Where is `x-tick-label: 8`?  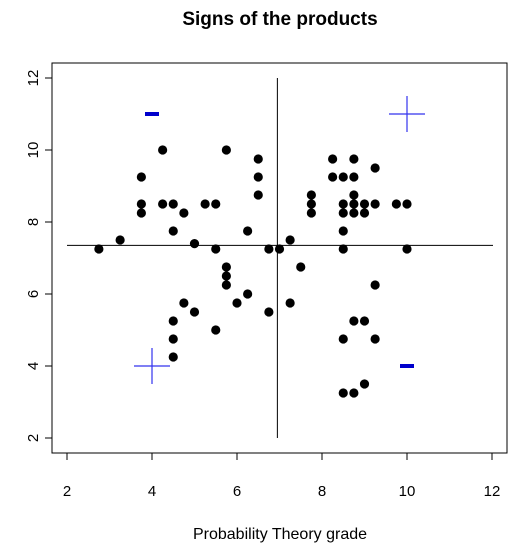
x-tick-label: 8 is located at coordinates (322, 491).